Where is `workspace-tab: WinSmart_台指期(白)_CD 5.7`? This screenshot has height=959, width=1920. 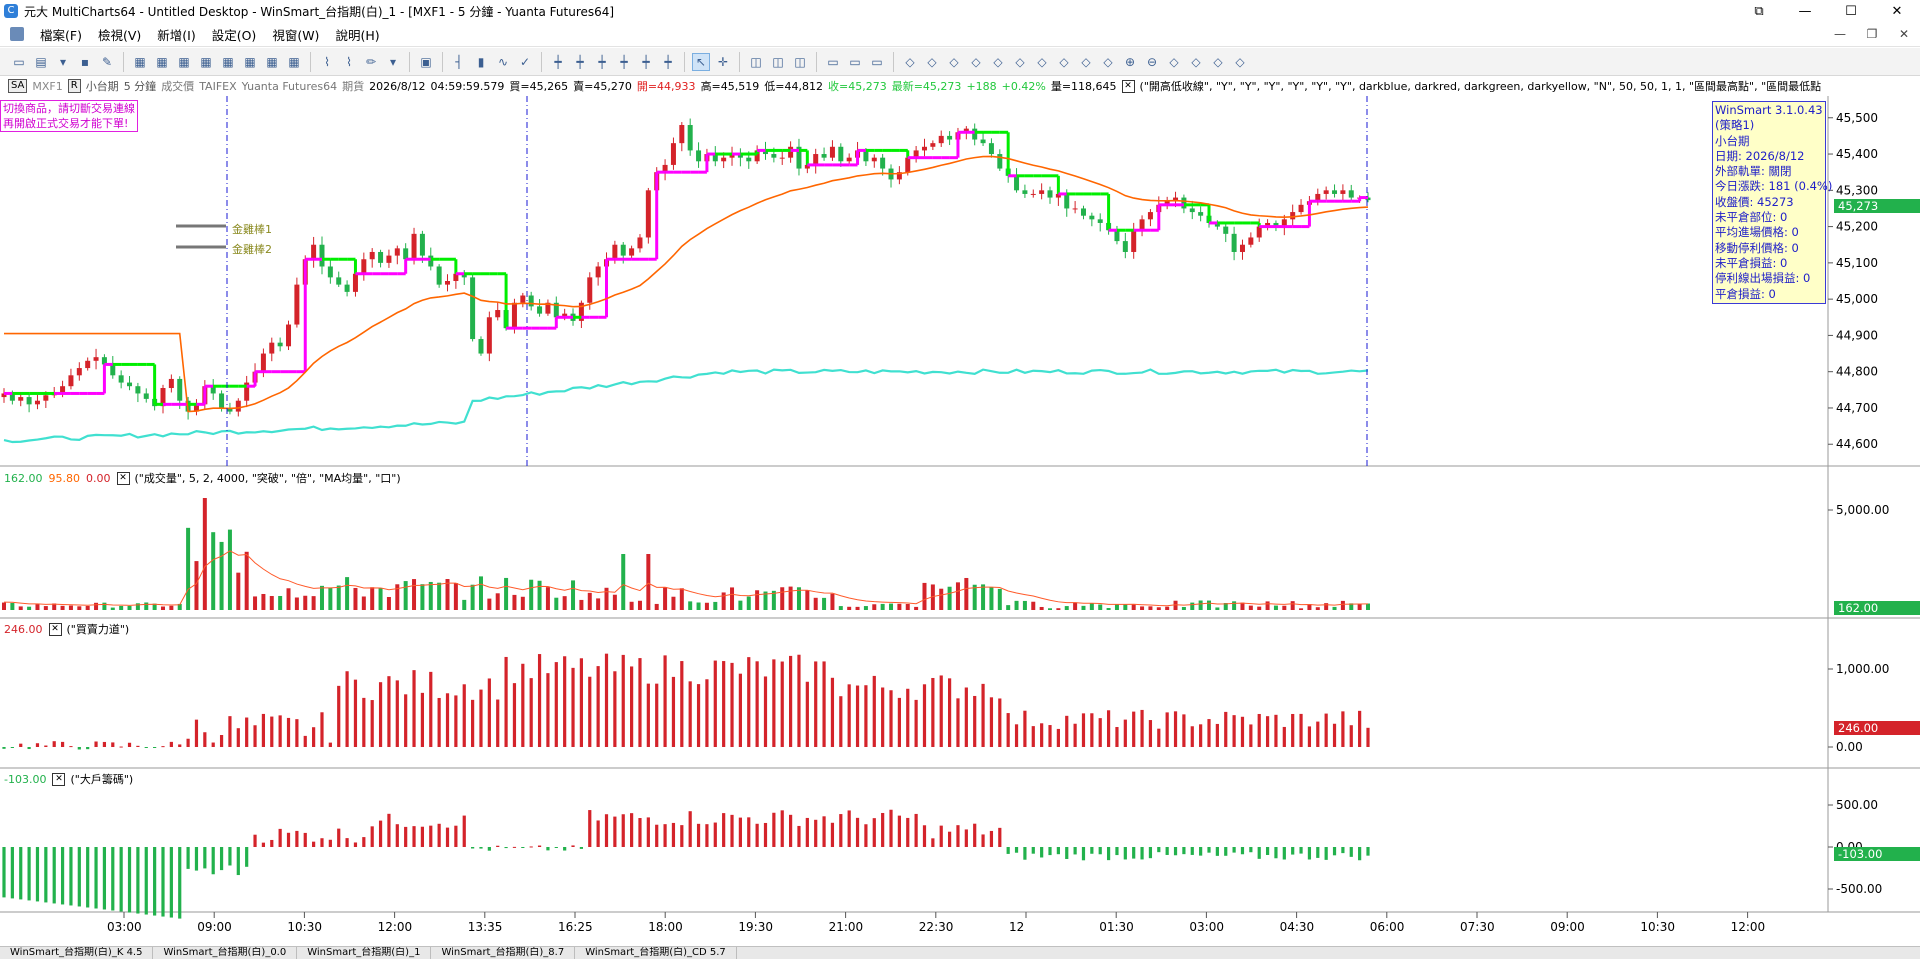
workspace-tab: WinSmart_台指期(白)_CD 5.7 is located at coordinates (656, 953).